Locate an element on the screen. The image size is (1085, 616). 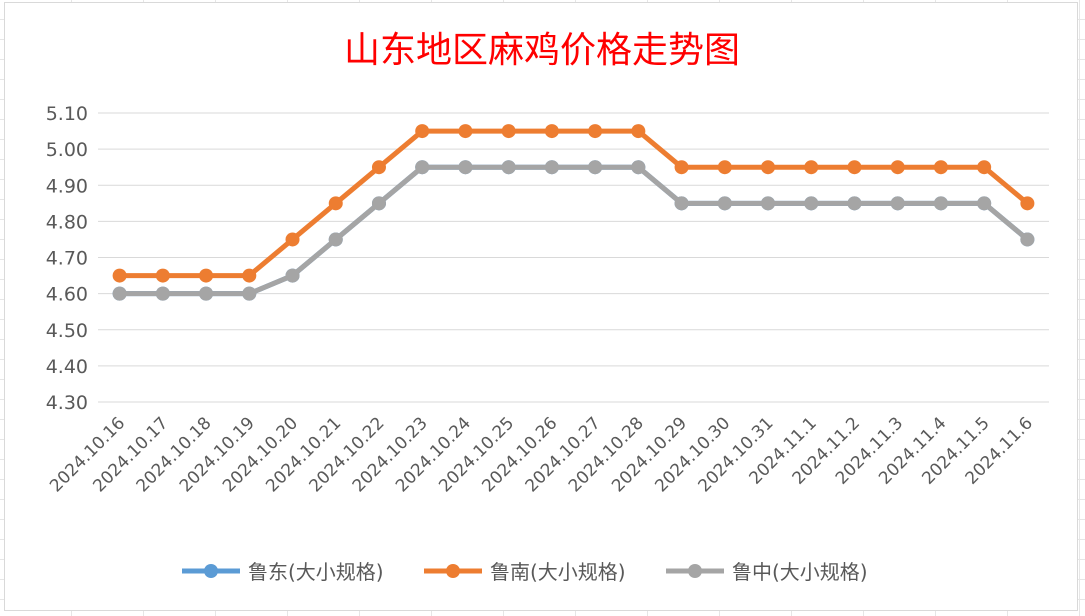
legend: 鲁东(大小规格) 鲁南(大小规格) 鲁中(大小规格) is located at coordinates (525, 572).